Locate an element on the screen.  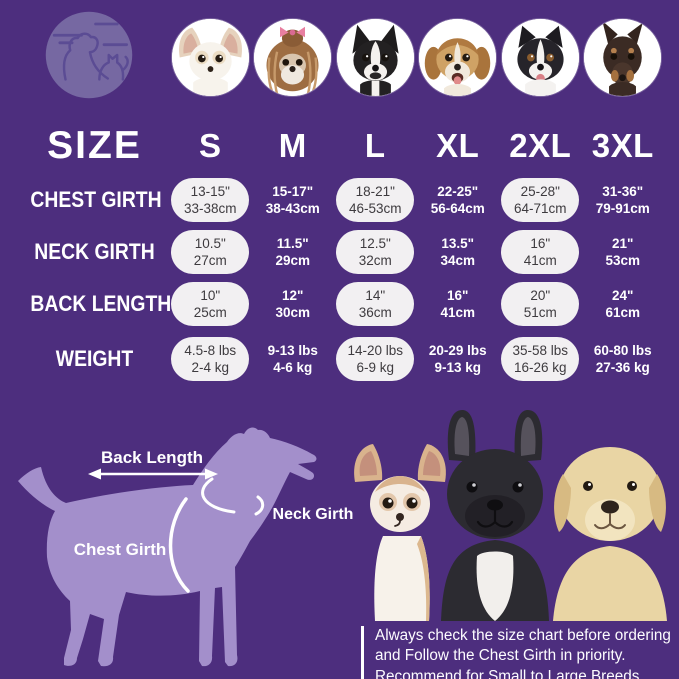
doberman-icon is located at coordinates (622, 57).